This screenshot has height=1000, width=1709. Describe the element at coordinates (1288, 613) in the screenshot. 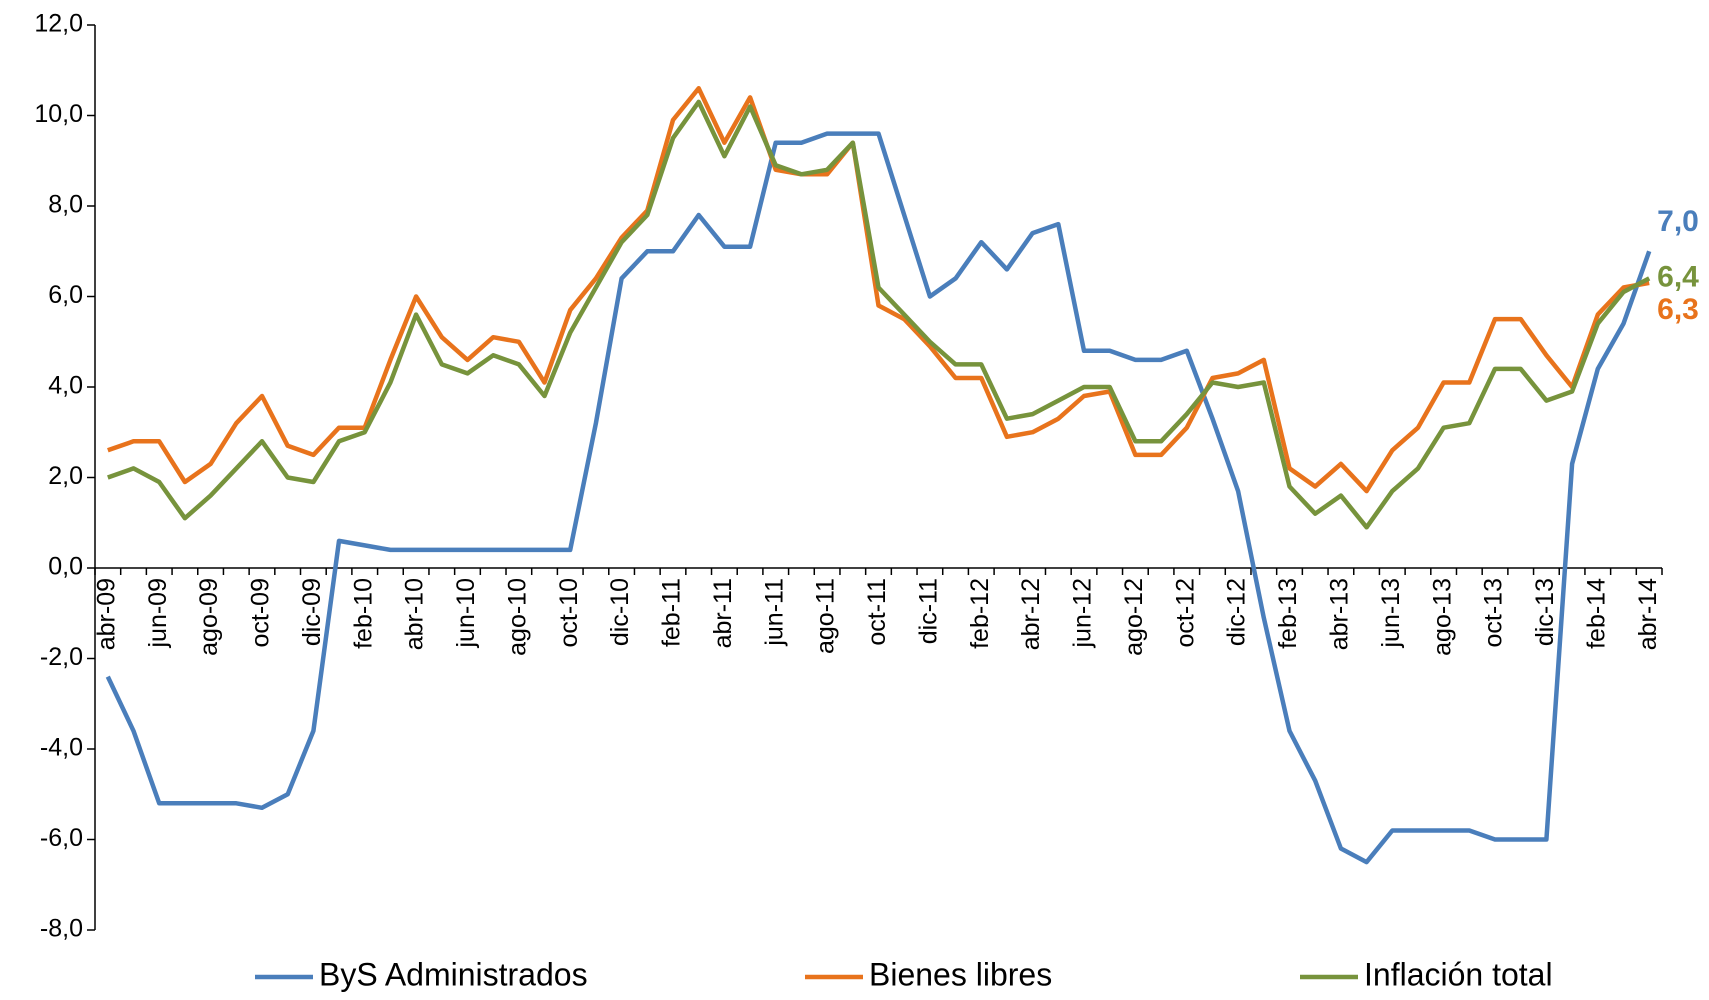

I see `x-tick-label: feb-13` at that location.